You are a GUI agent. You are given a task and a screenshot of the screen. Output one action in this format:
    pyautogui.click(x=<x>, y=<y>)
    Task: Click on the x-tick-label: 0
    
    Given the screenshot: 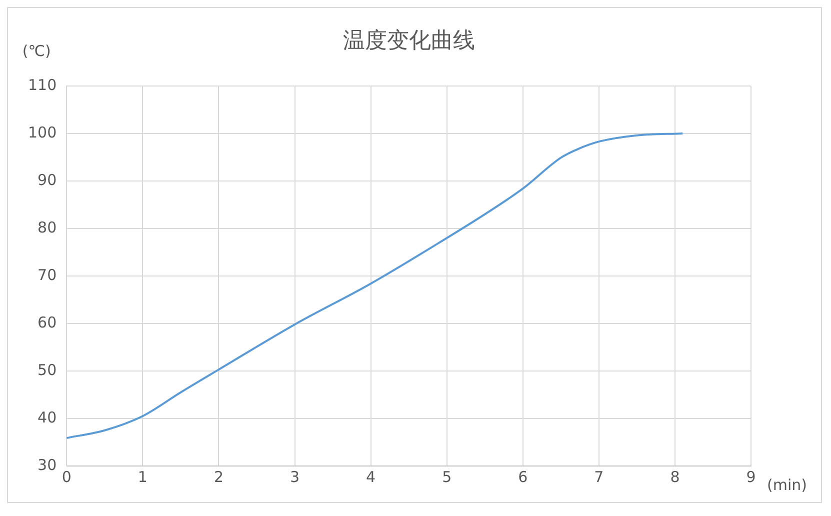 What is the action you would take?
    pyautogui.click(x=67, y=477)
    